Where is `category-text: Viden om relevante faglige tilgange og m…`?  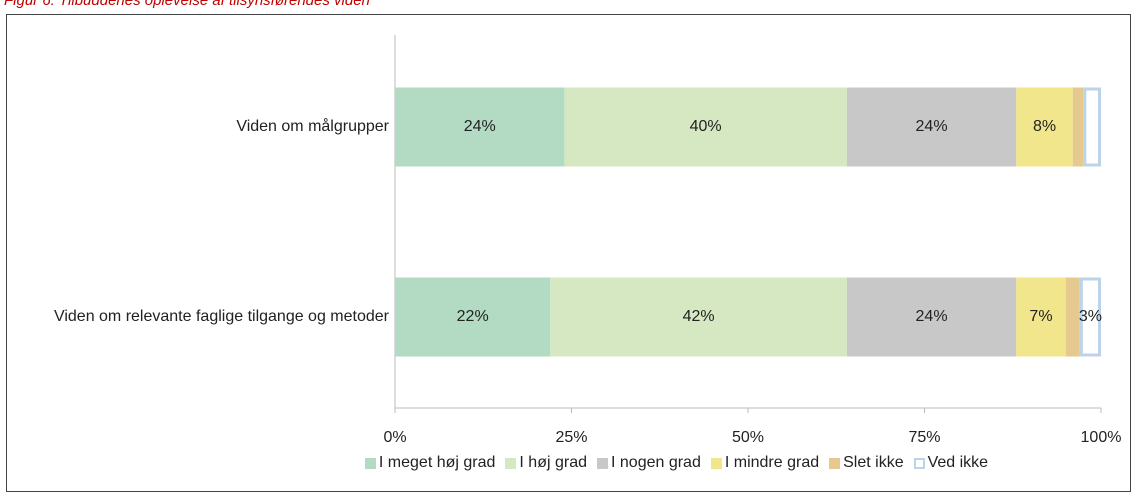
category-text: Viden om relevante faglige tilgange og m… is located at coordinates (221, 316).